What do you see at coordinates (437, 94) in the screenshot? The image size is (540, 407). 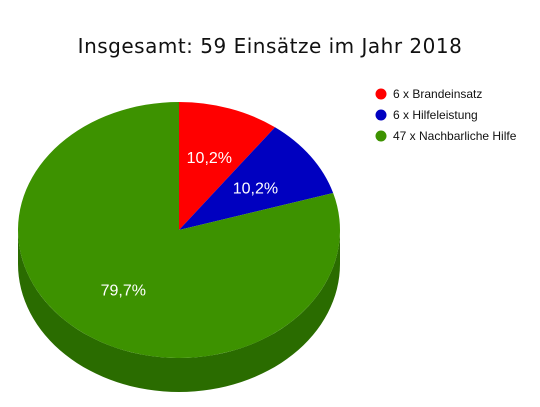 I see `legend-label-0: 6 x Brandeinsatz` at bounding box center [437, 94].